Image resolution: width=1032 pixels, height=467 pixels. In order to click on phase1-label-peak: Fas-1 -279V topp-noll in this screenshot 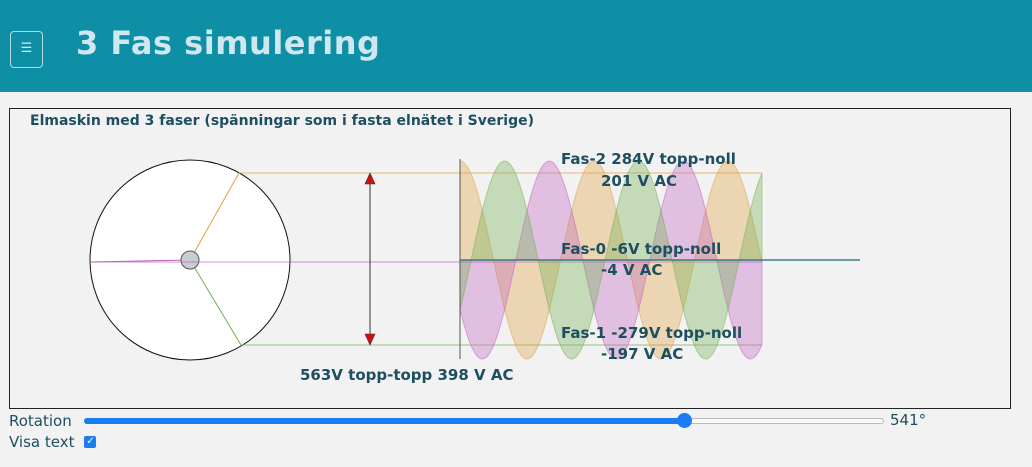, I will do `click(651, 333)`.